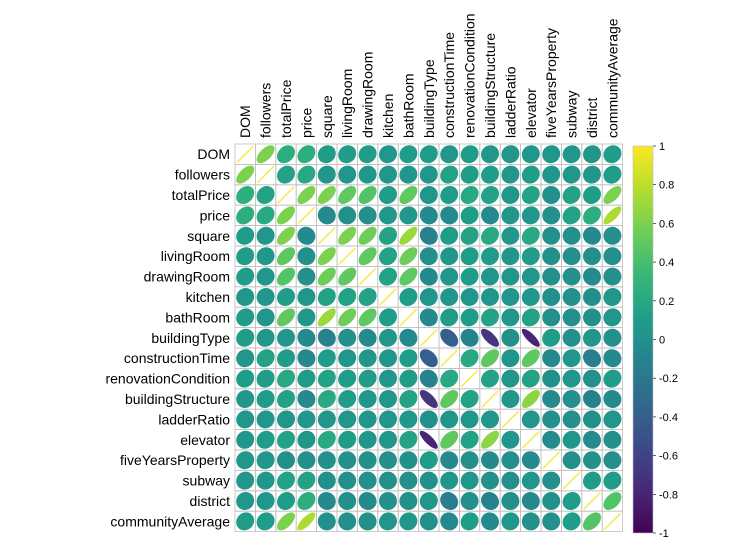 The width and height of the screenshot is (748, 541). What do you see at coordinates (489, 215) in the screenshot?
I see `corr-price-buildingStructure` at bounding box center [489, 215].